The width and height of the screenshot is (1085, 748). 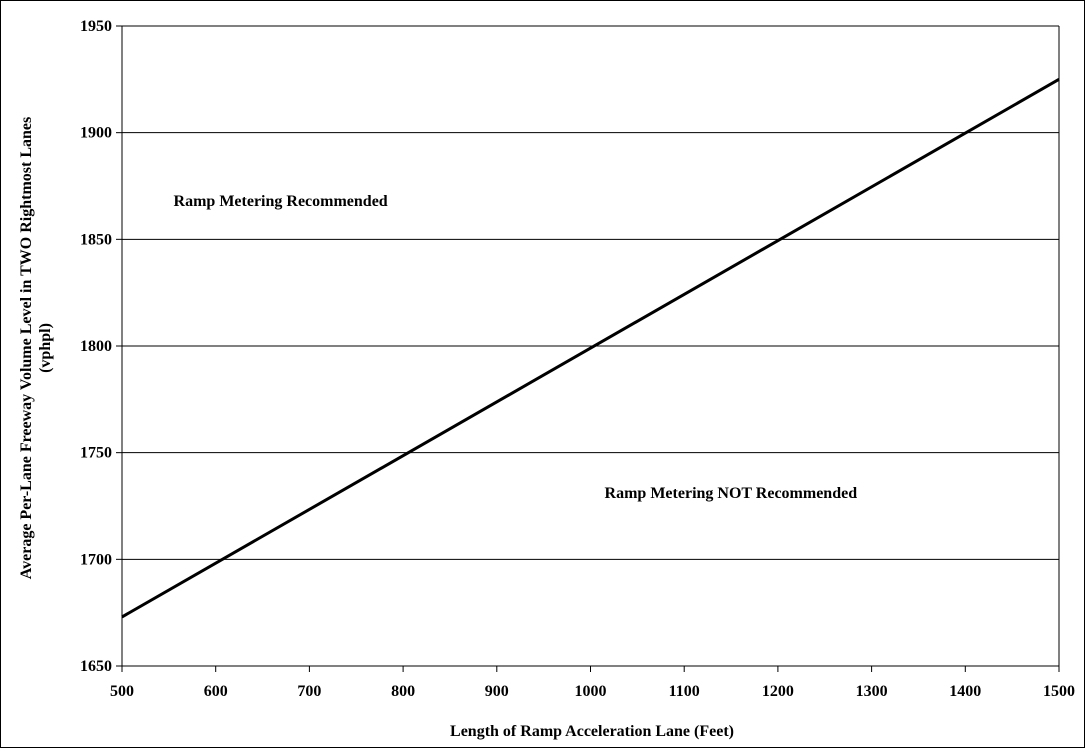 I want to click on x-tick-label-1000: 1000, so click(x=591, y=691).